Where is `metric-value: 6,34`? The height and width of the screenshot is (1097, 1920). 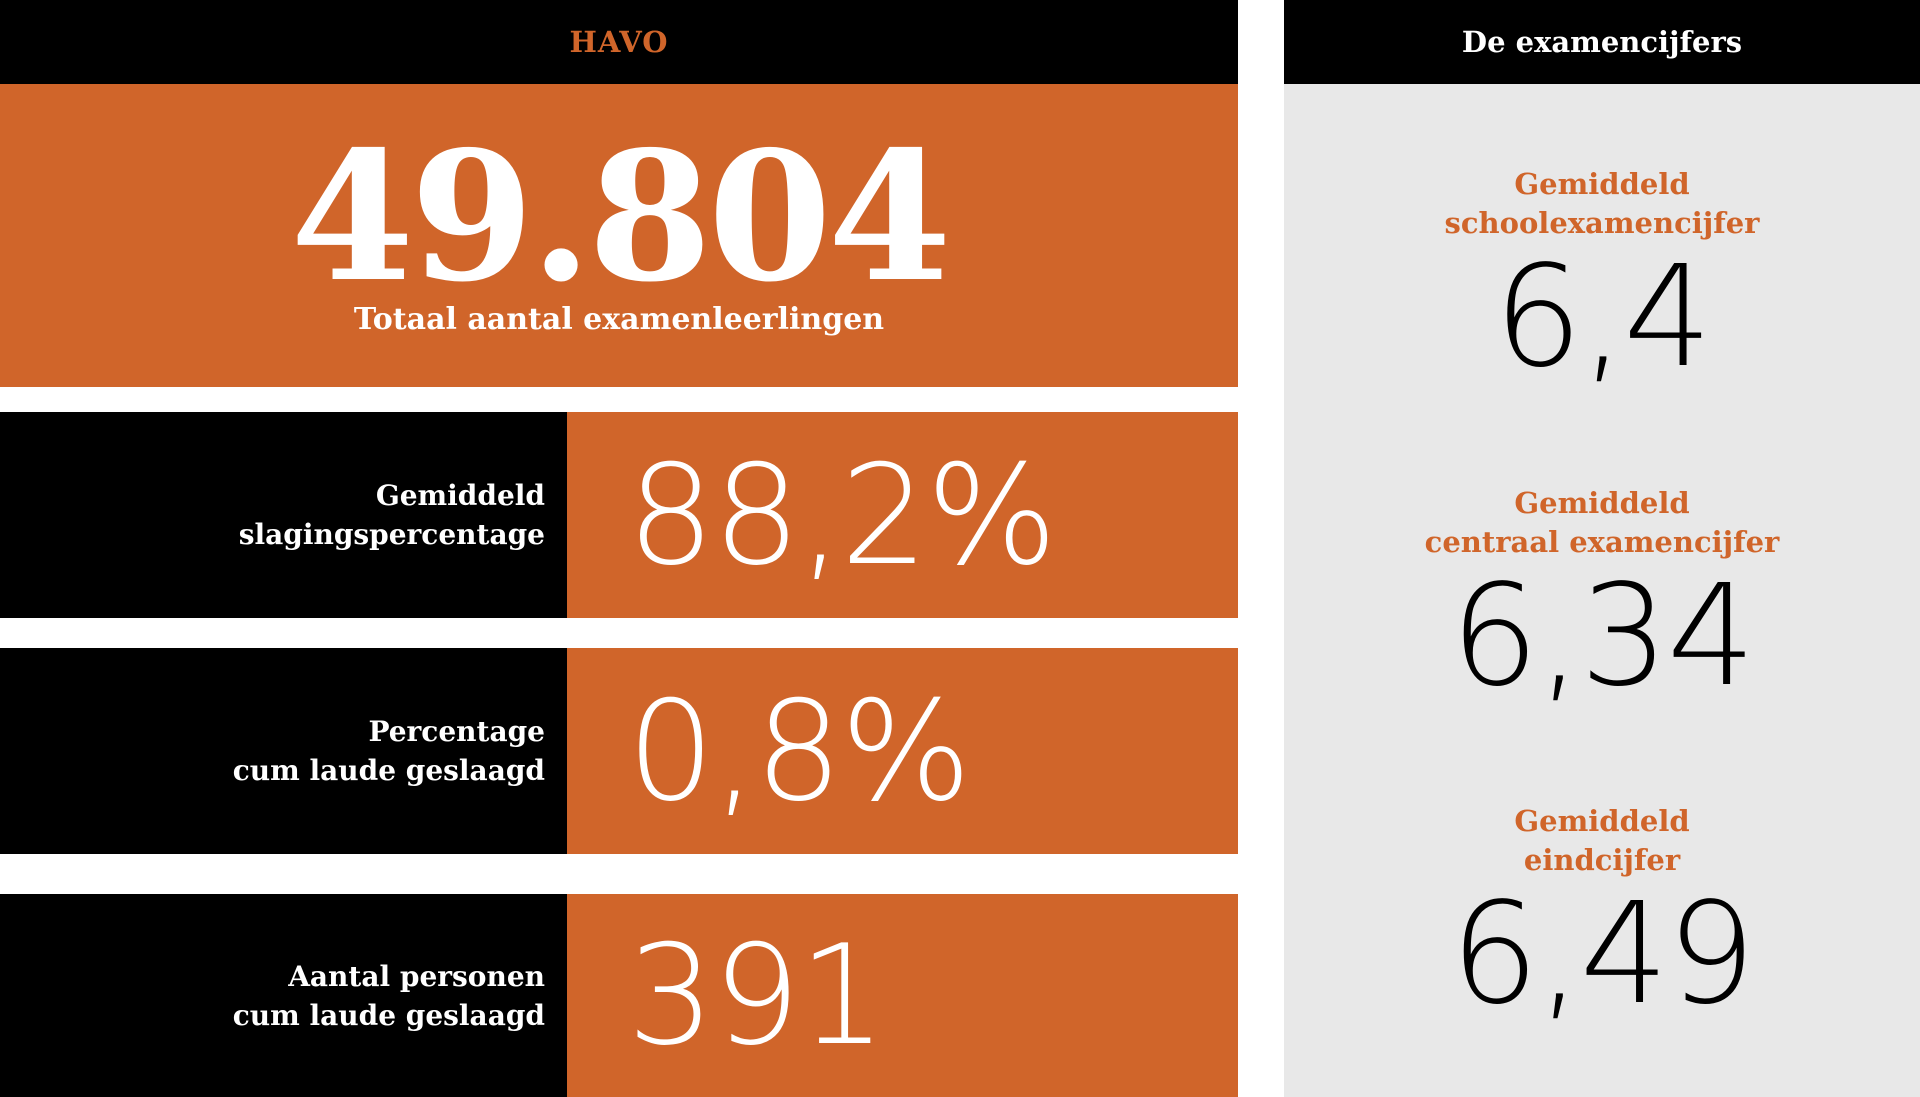 metric-value: 6,34 is located at coordinates (1603, 636).